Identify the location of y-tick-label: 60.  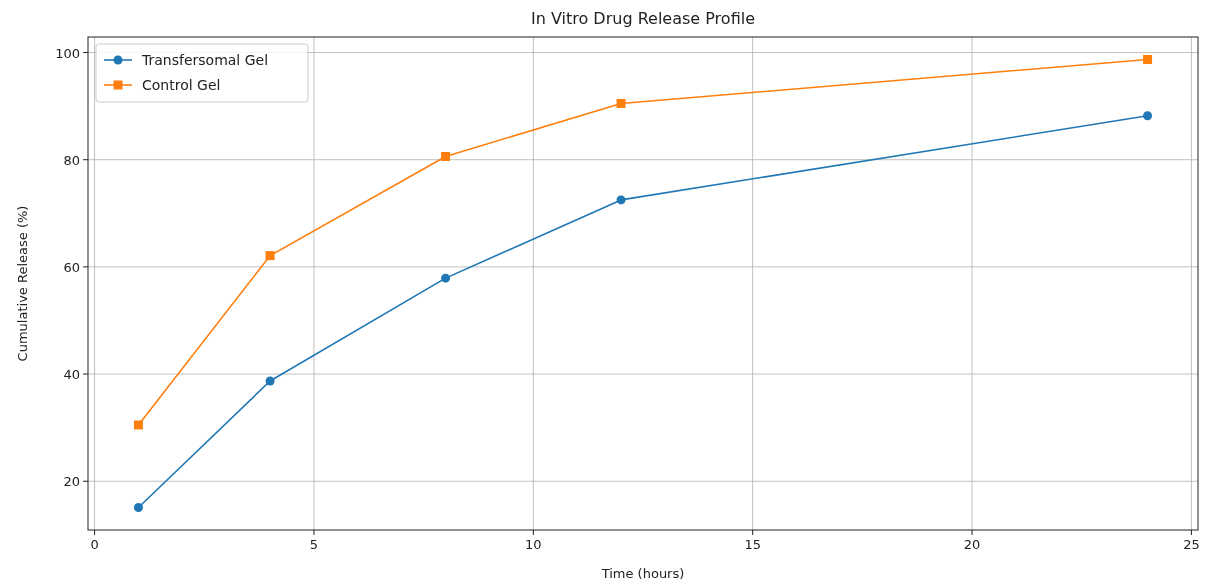
(71, 267).